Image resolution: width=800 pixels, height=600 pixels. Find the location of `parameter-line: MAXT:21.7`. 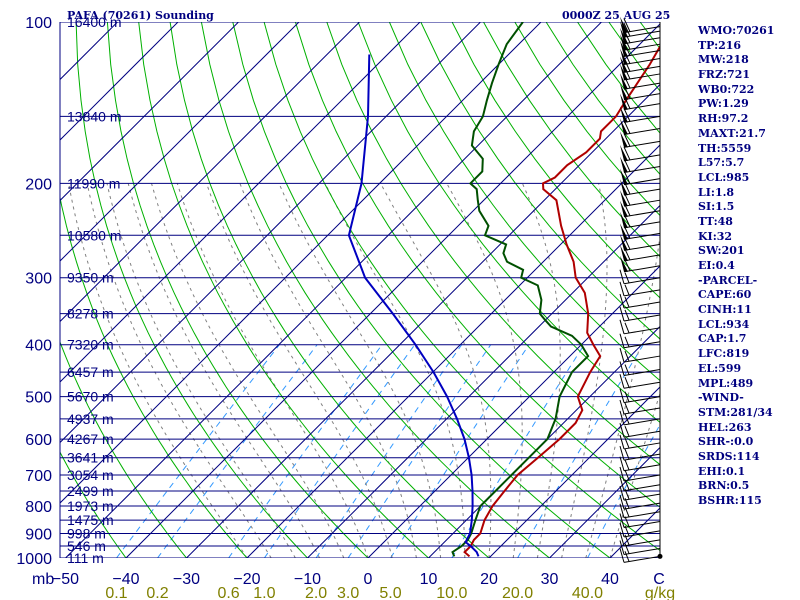

parameter-line: MAXT:21.7 is located at coordinates (732, 133).